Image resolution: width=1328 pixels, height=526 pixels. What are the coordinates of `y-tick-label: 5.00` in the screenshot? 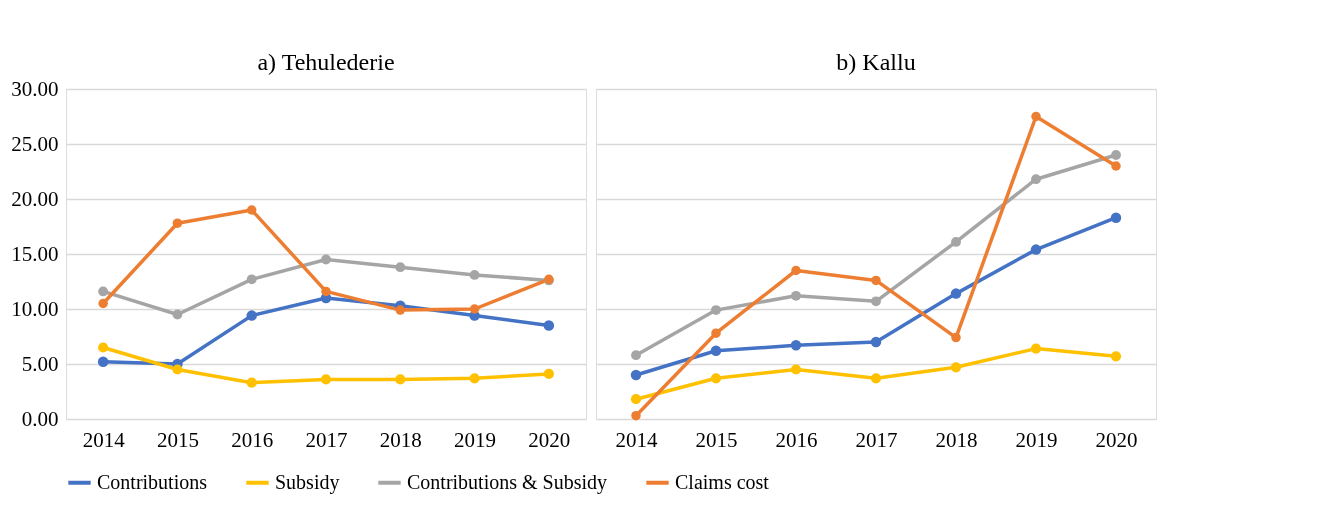 It's located at (40, 363).